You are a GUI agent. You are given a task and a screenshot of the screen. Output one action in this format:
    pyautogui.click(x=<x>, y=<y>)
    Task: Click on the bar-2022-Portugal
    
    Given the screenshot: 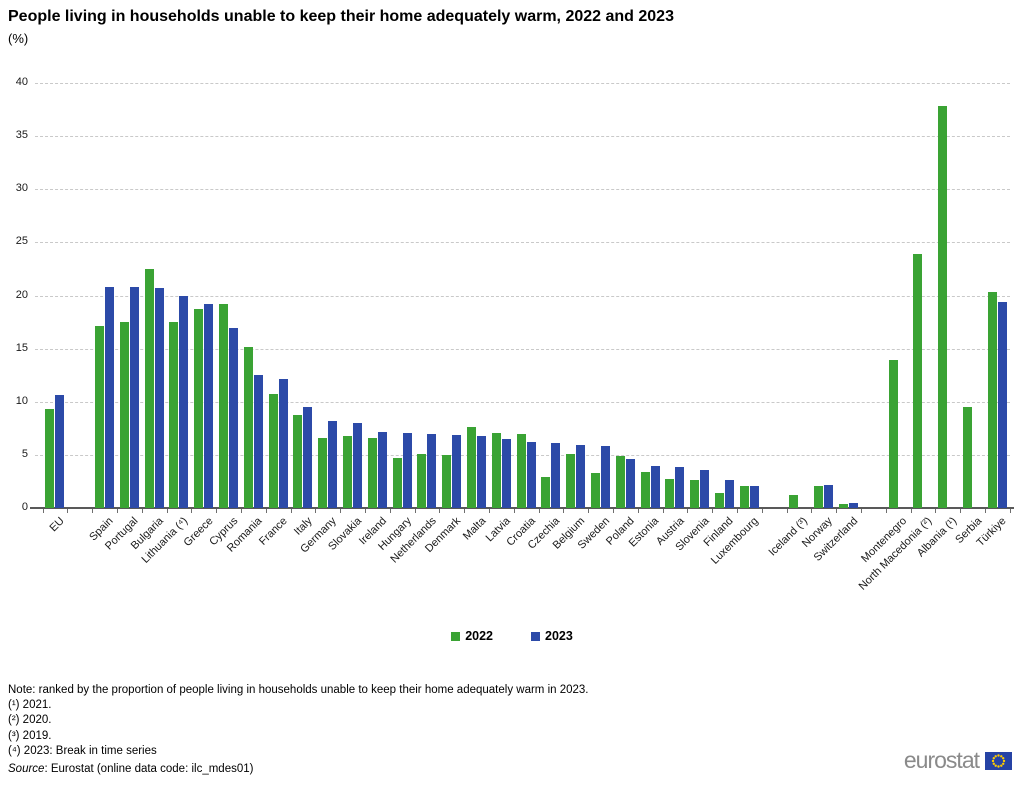 What is the action you would take?
    pyautogui.click(x=124, y=415)
    